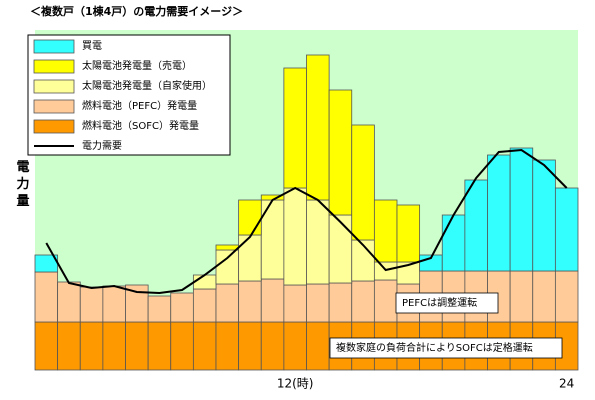 This screenshot has height=400, width=595. Describe the element at coordinates (139, 105) in the screenshot. I see `legend-label: 燃料電池（PEFC）発電量` at that location.